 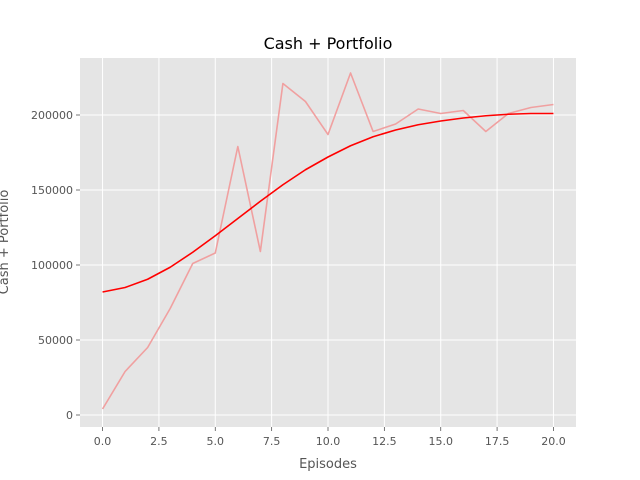 I want to click on x-tick-label: 2.5, so click(x=159, y=441).